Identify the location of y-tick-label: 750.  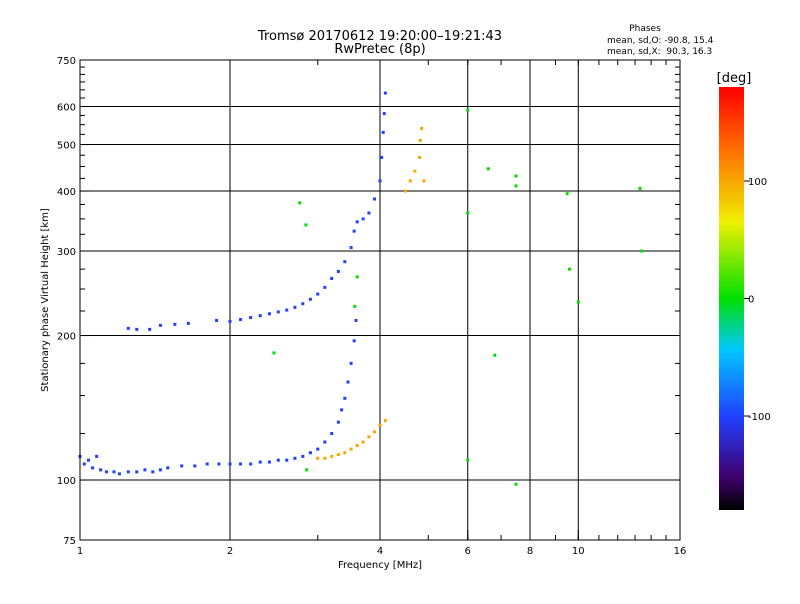
(66, 61).